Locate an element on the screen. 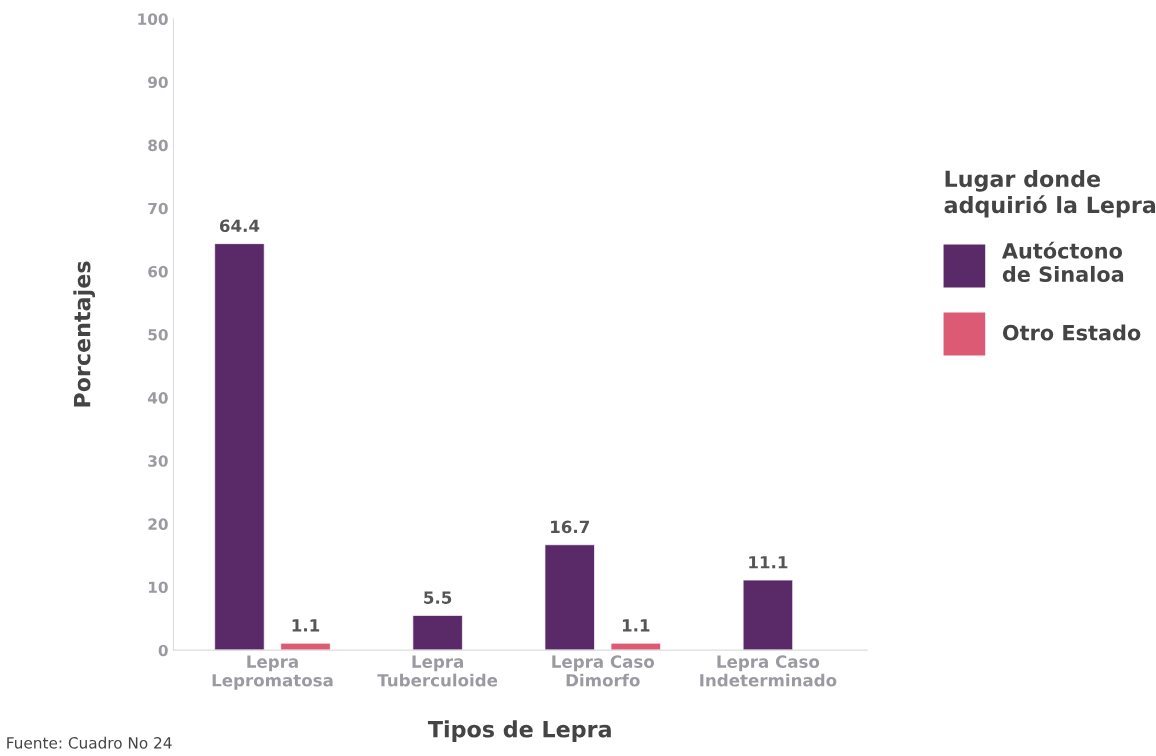 The image size is (1156, 756). x-tick-label: Lepra Caso Indeterminado is located at coordinates (768, 671).